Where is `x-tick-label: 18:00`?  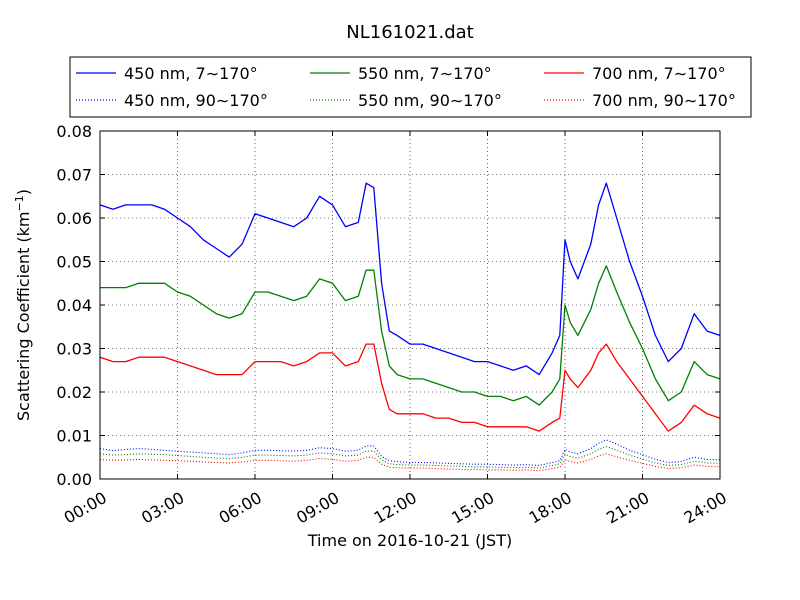 x-tick-label: 18:00 is located at coordinates (550, 508).